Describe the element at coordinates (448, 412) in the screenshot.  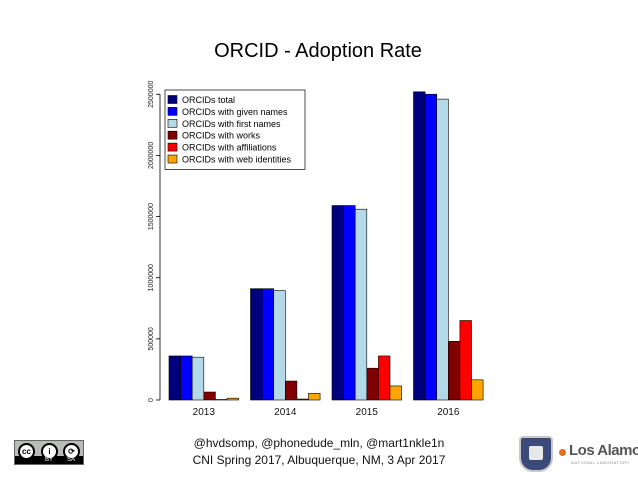
I see `x-tick-label: 2016` at that location.